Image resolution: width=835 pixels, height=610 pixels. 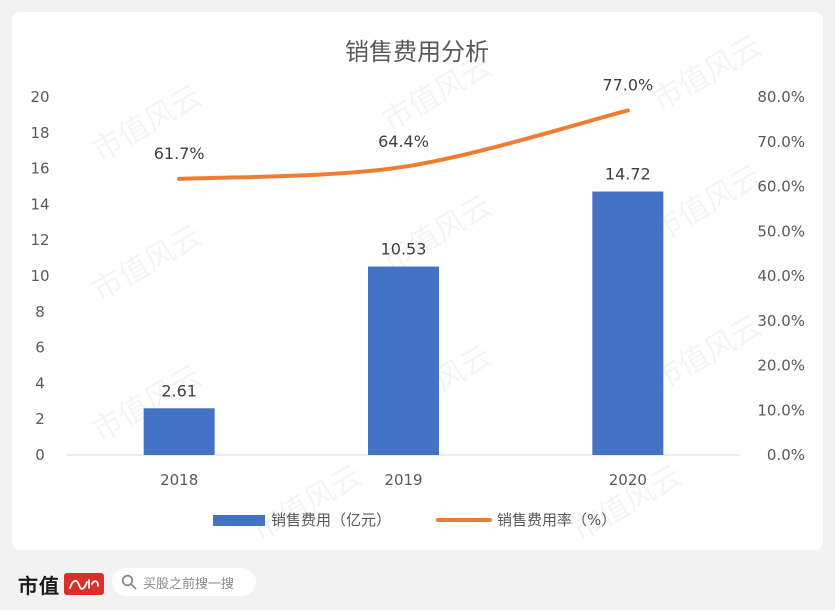 I want to click on y-right-tick-label: 70.0%, so click(x=781, y=142).